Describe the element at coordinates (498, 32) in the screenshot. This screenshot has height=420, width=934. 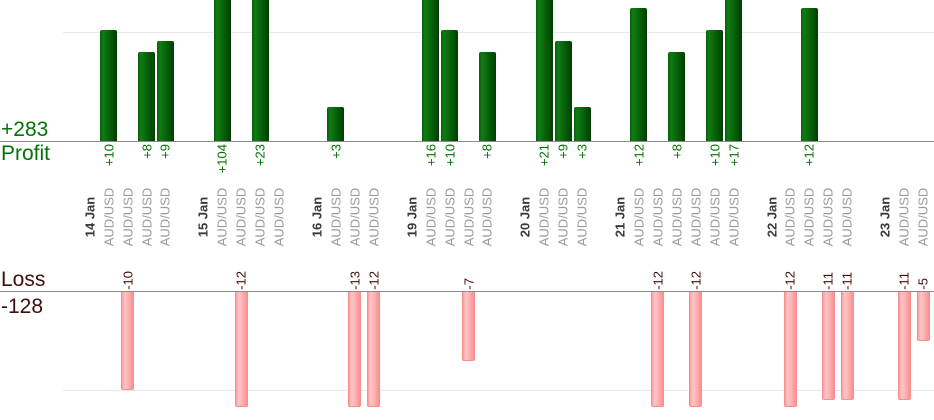
I see `profit-gridline` at that location.